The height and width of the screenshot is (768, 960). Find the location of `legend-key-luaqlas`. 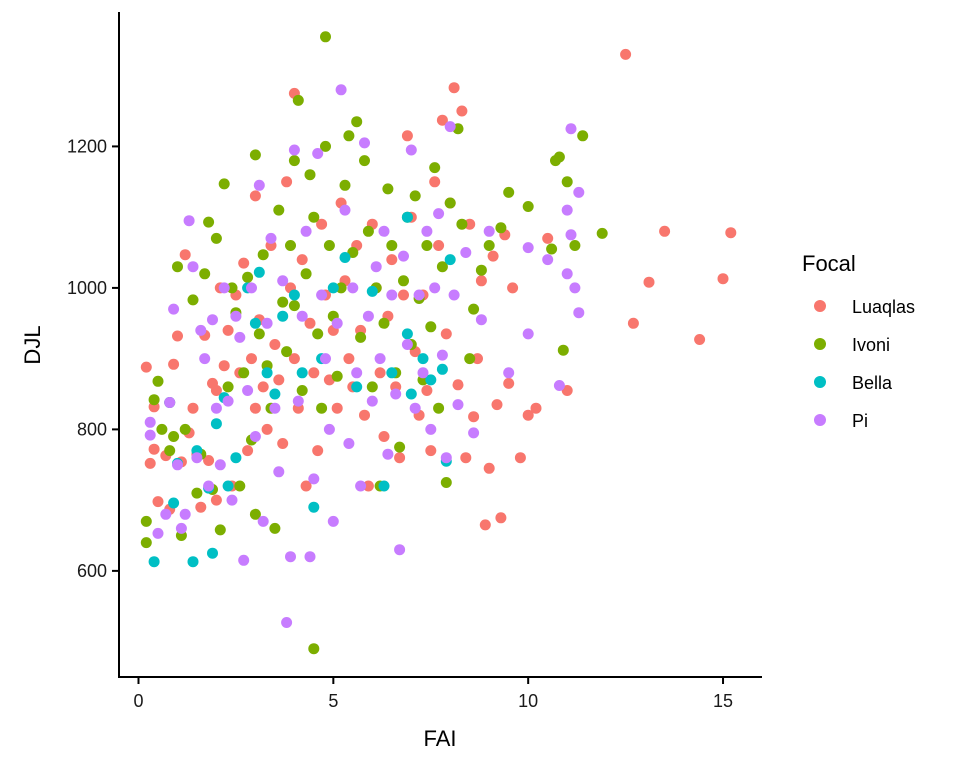

legend-key-luaqlas is located at coordinates (820, 306).